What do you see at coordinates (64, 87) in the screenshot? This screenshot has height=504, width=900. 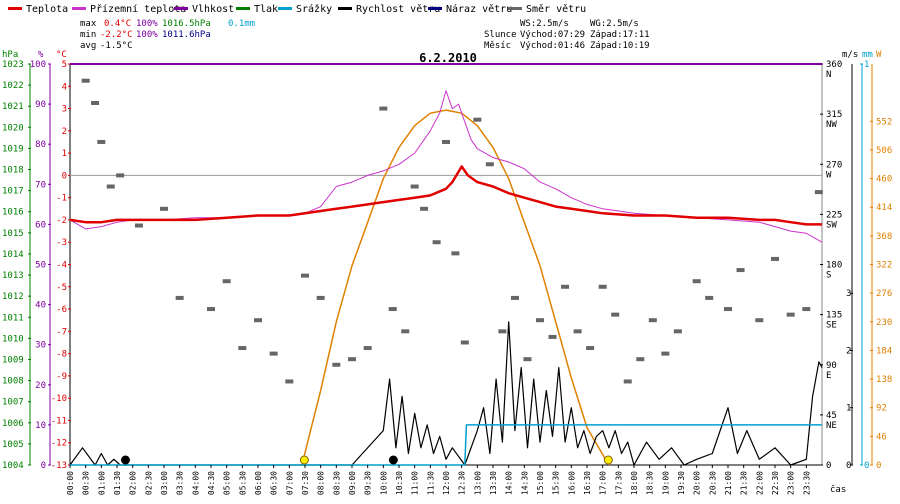 I see `temperature-tick-label: 4` at bounding box center [64, 87].